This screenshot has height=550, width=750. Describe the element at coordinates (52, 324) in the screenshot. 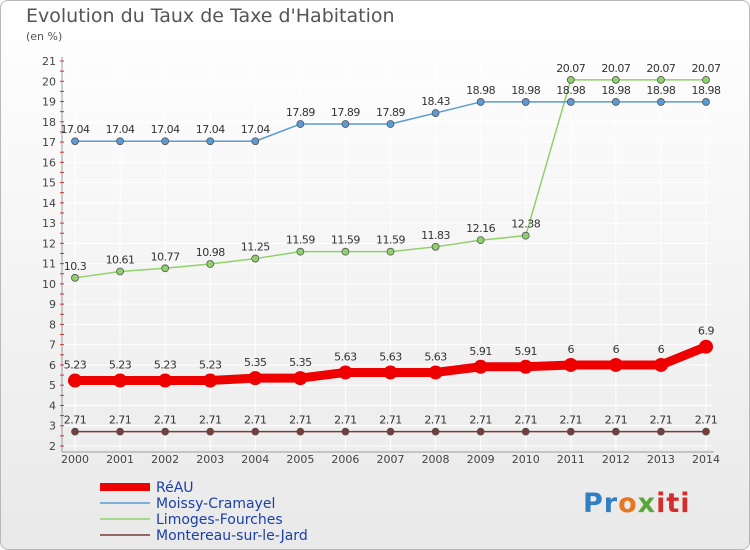

I see `y-tick-label: 8` at that location.